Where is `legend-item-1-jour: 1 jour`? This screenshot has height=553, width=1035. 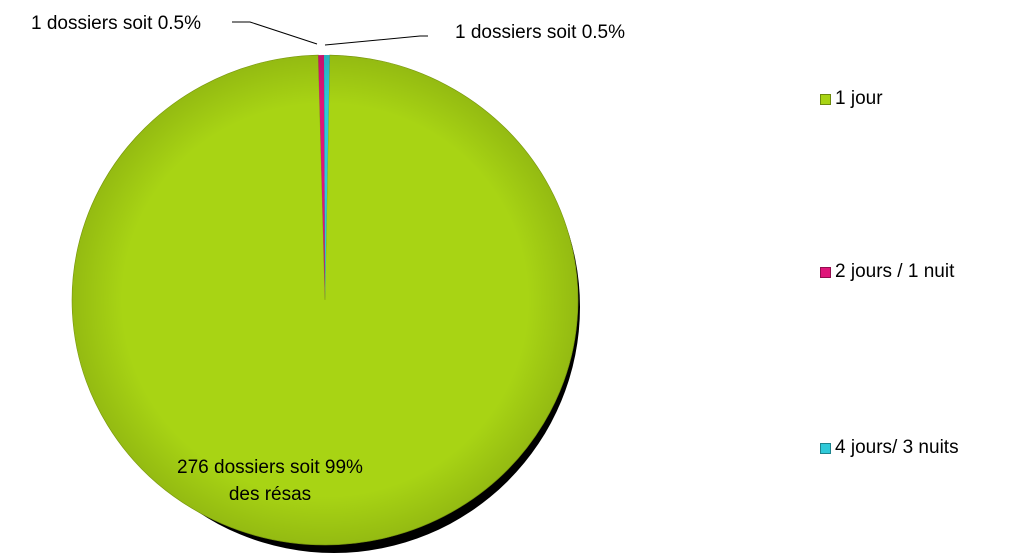
legend-item-1-jour: 1 jour is located at coordinates (851, 99).